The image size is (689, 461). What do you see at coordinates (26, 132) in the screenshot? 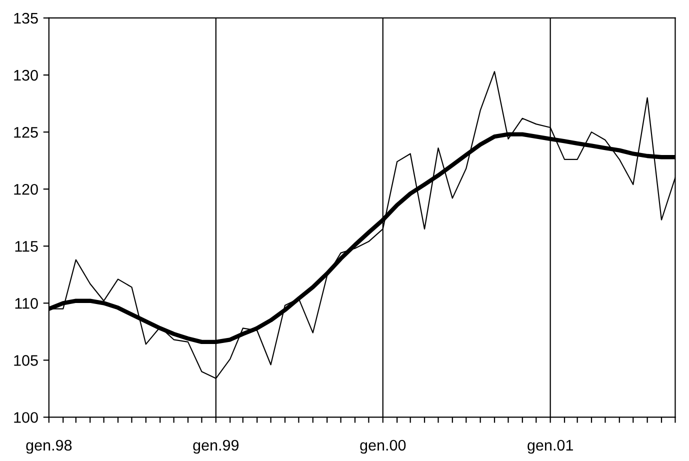
I see `y-tick-label: 125` at bounding box center [26, 132].